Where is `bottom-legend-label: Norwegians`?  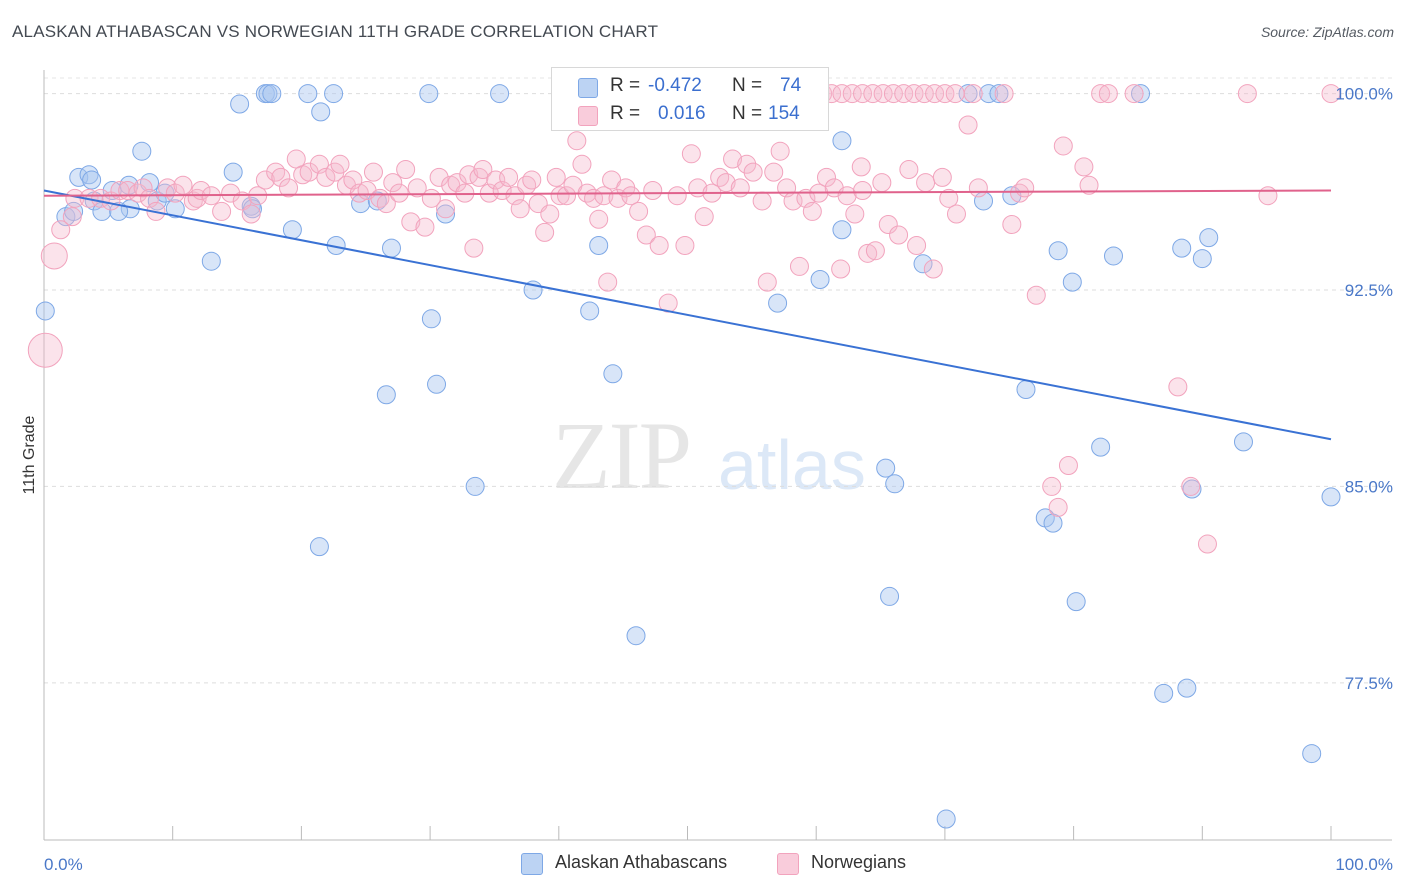 bottom-legend-label: Norwegians is located at coordinates (859, 862).